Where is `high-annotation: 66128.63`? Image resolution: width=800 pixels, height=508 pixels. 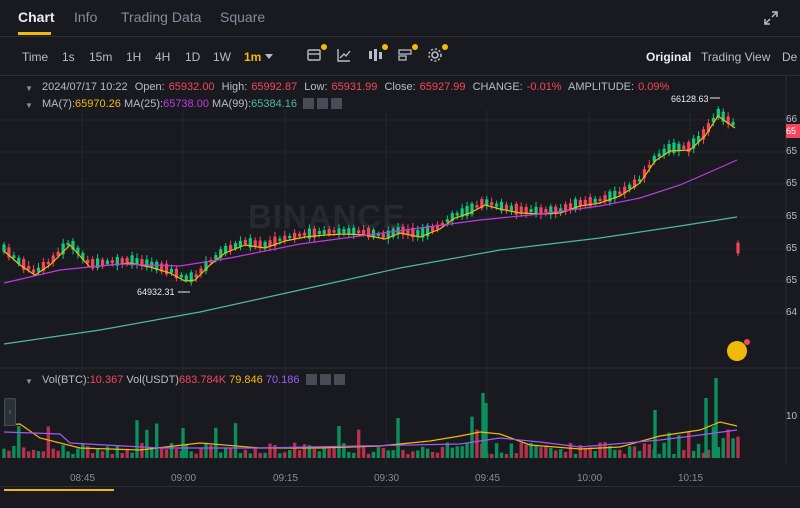
high-annotation: 66128.63 is located at coordinates (690, 99).